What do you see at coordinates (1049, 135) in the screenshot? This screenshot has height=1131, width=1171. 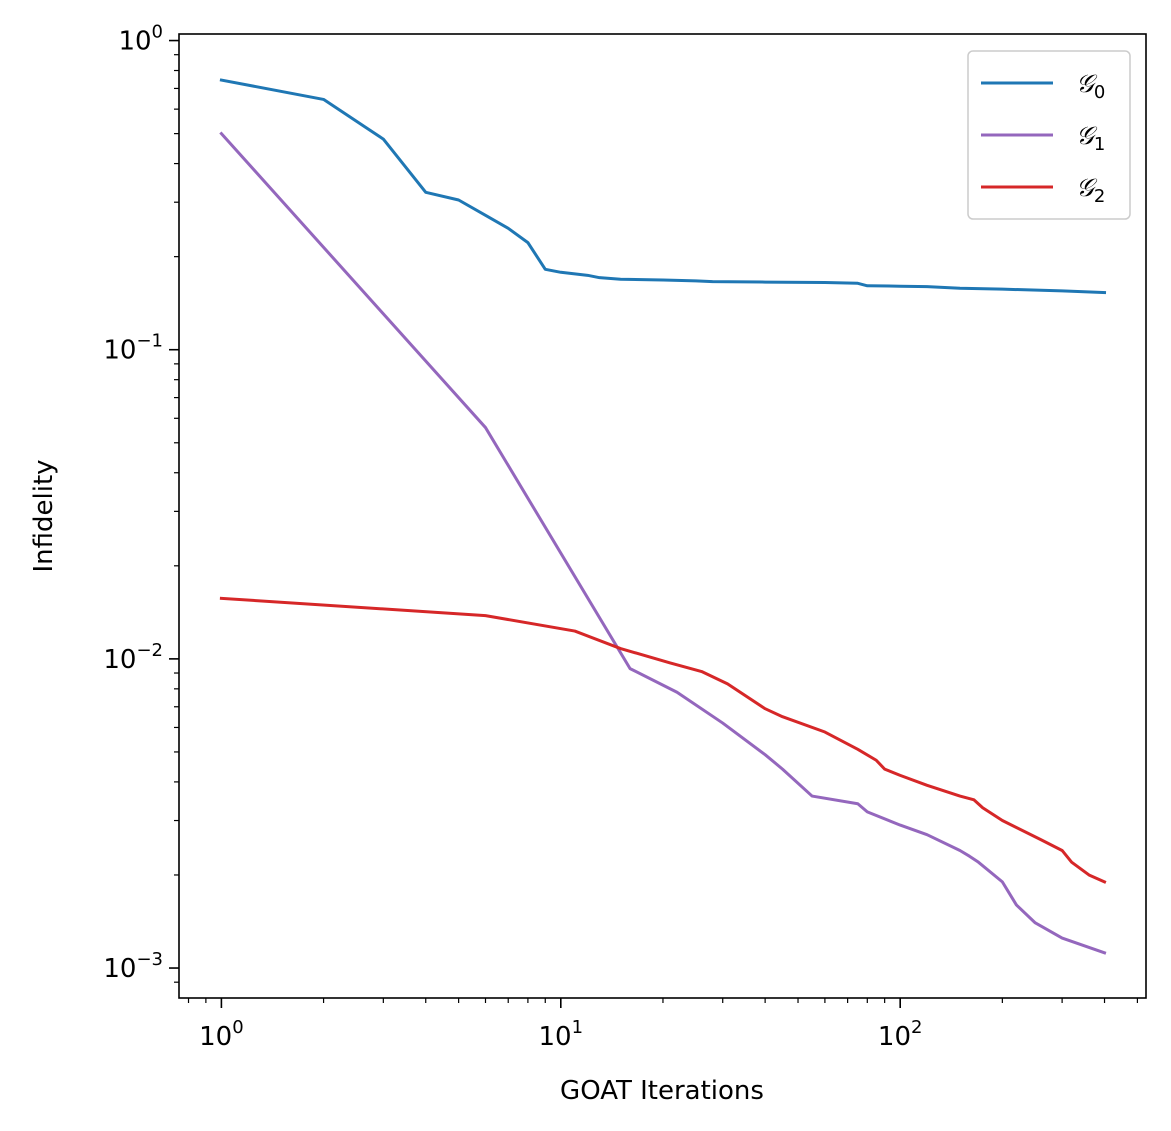 I see `legend: 𝒢0 𝒢1 𝒢2` at bounding box center [1049, 135].